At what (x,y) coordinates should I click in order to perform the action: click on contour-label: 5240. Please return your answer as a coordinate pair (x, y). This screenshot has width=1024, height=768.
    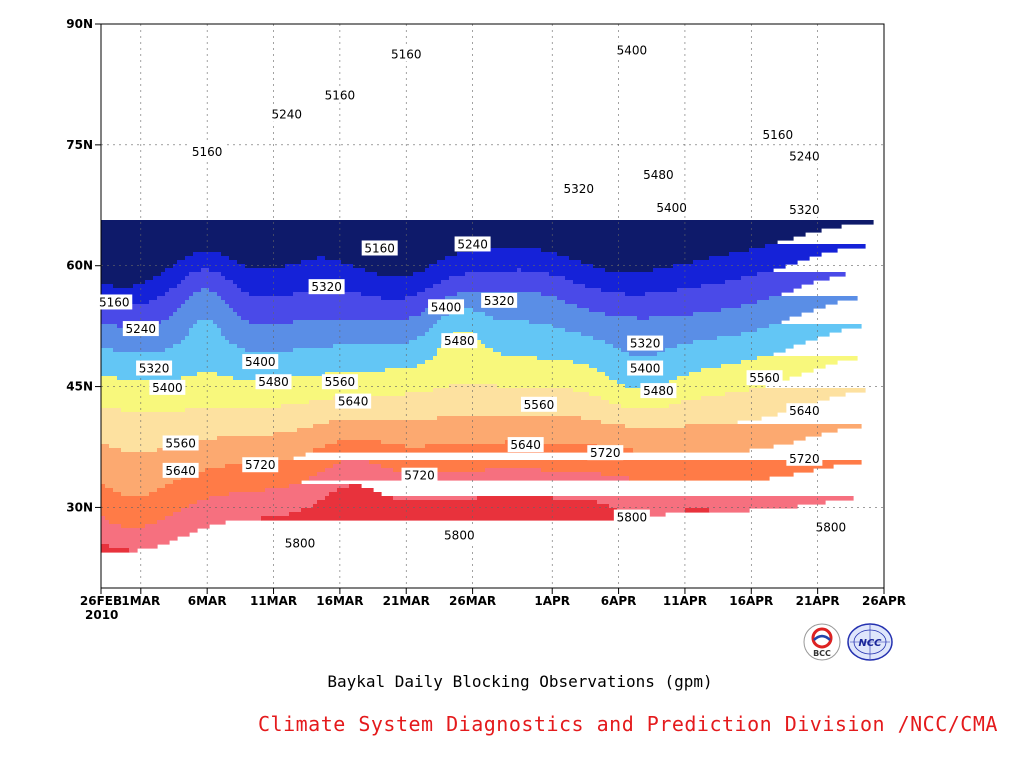
    Looking at the image, I should click on (472, 244).